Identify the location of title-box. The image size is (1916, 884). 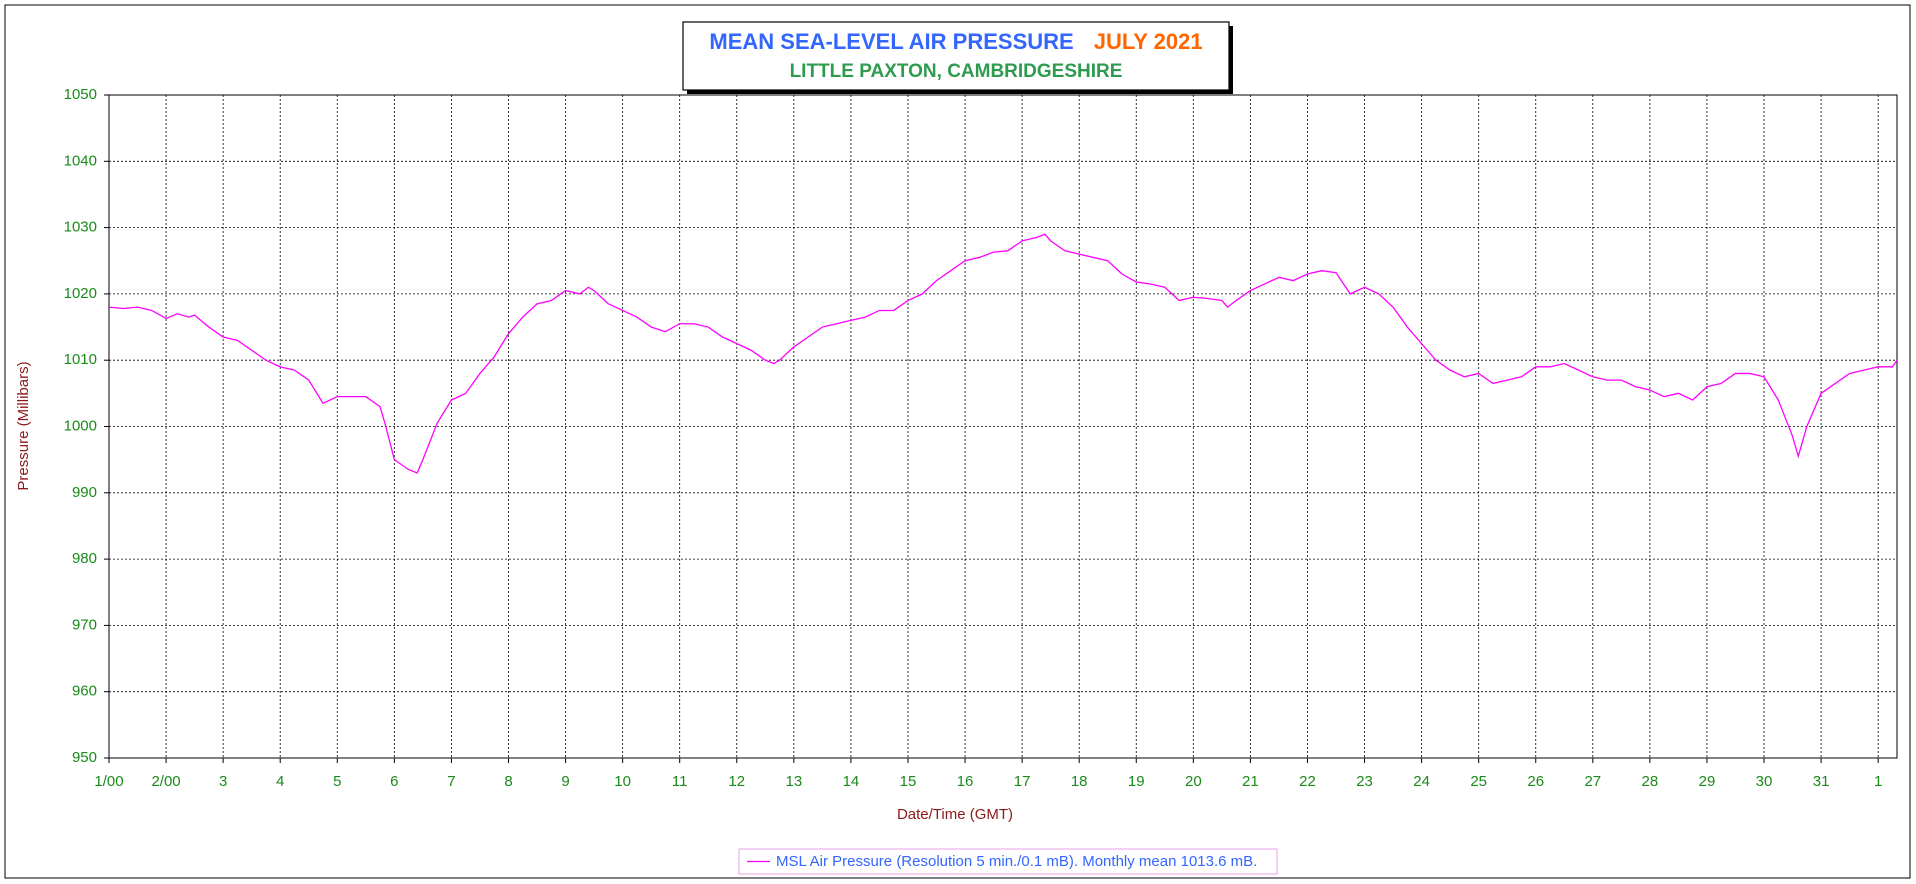
(956, 56).